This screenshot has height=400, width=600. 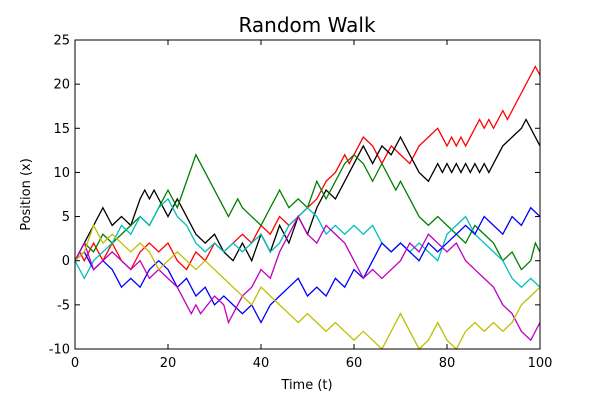 What do you see at coordinates (26, 194) in the screenshot?
I see `y-axis-label: Position (x)` at bounding box center [26, 194].